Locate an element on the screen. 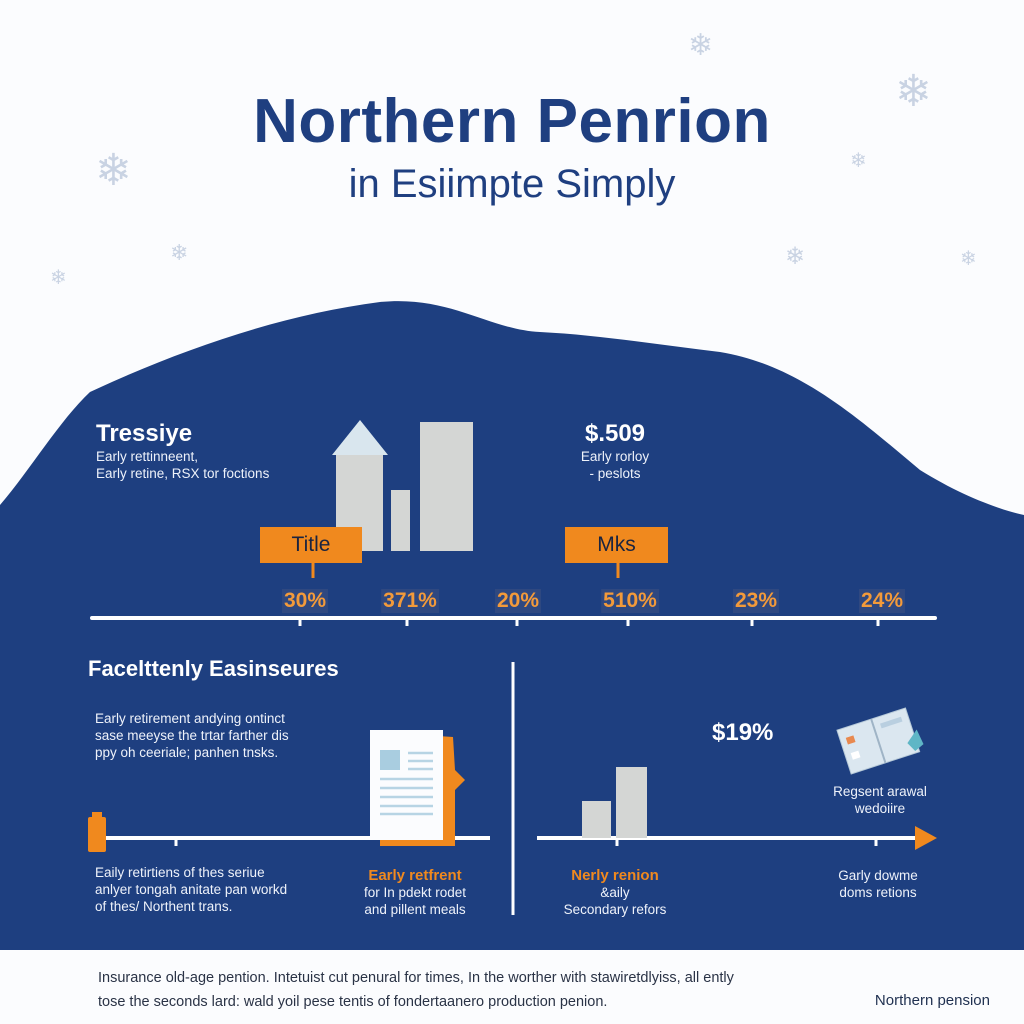  percent-label: 510% is located at coordinates (630, 601).